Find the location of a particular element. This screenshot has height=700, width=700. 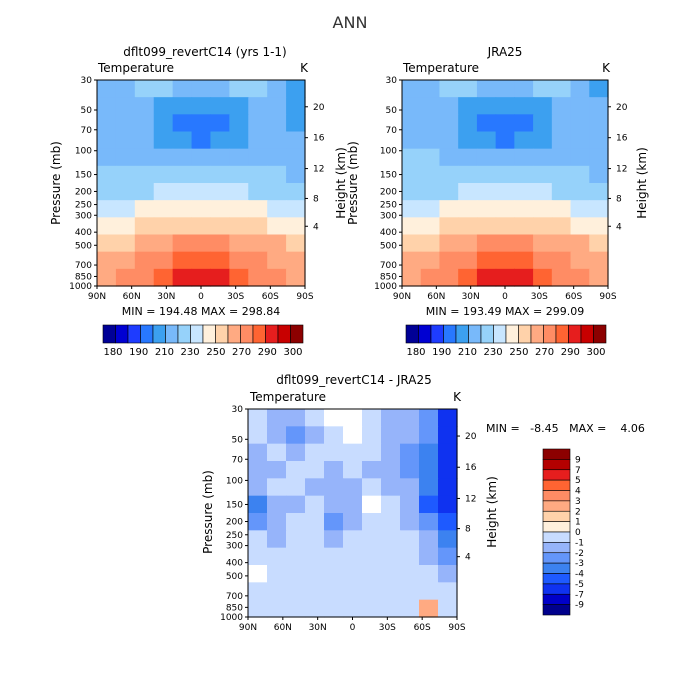

colorbar-label: 300 is located at coordinates (595, 352).